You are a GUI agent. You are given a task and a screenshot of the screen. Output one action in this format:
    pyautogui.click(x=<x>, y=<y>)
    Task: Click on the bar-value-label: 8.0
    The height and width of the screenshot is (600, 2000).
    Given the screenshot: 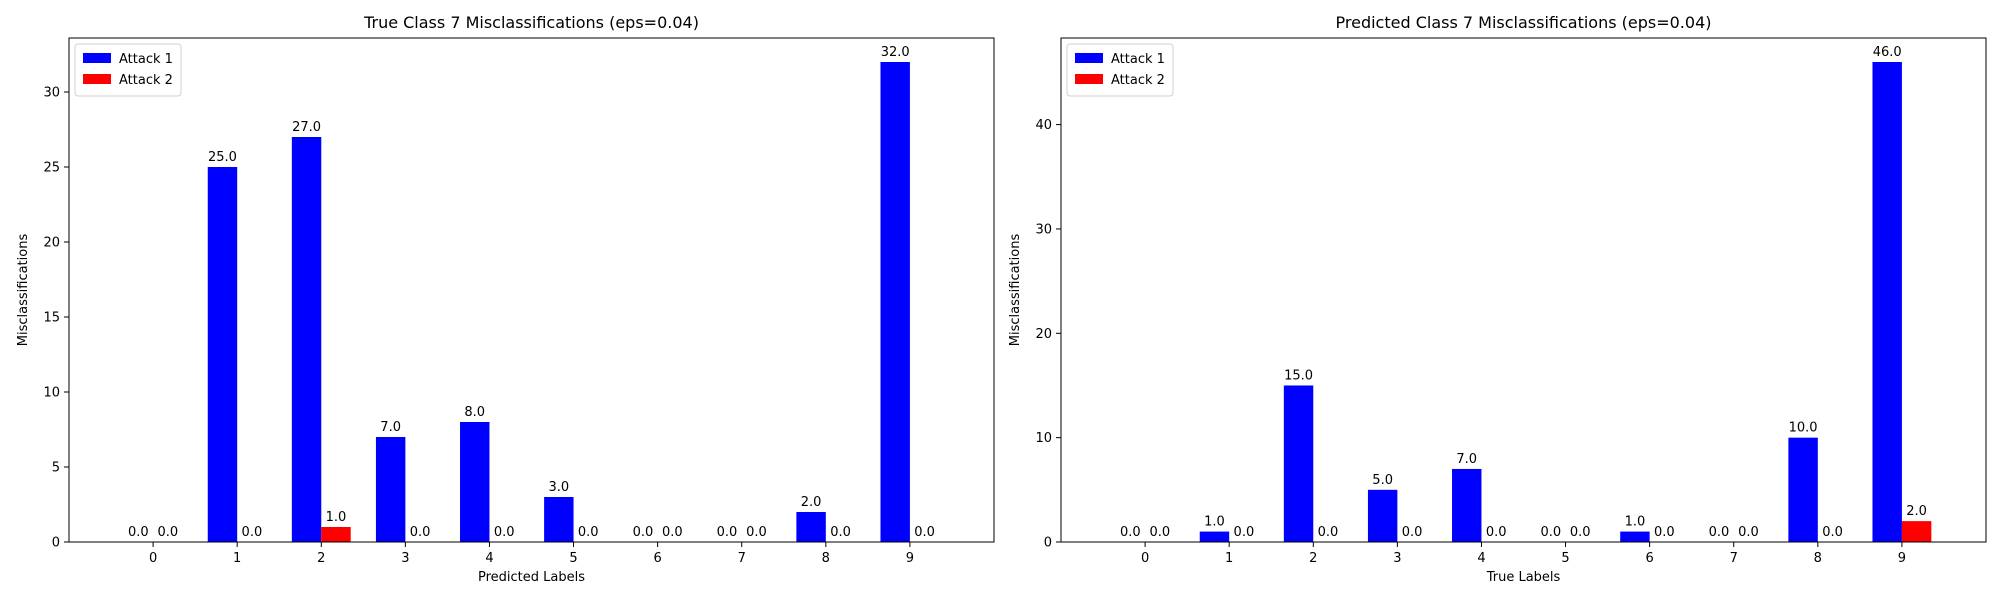 What is the action you would take?
    pyautogui.click(x=474, y=412)
    